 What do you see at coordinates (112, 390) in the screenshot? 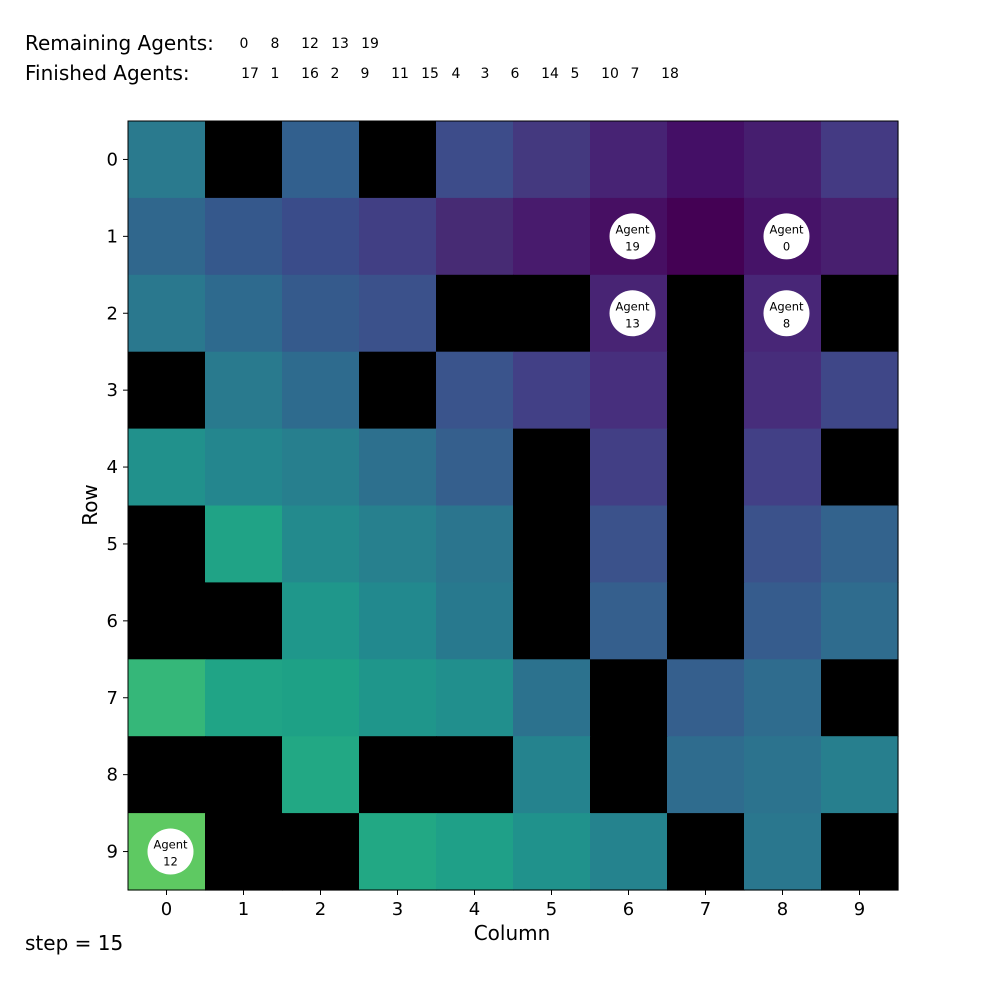
I see `y-tick-label: 3` at bounding box center [112, 390].